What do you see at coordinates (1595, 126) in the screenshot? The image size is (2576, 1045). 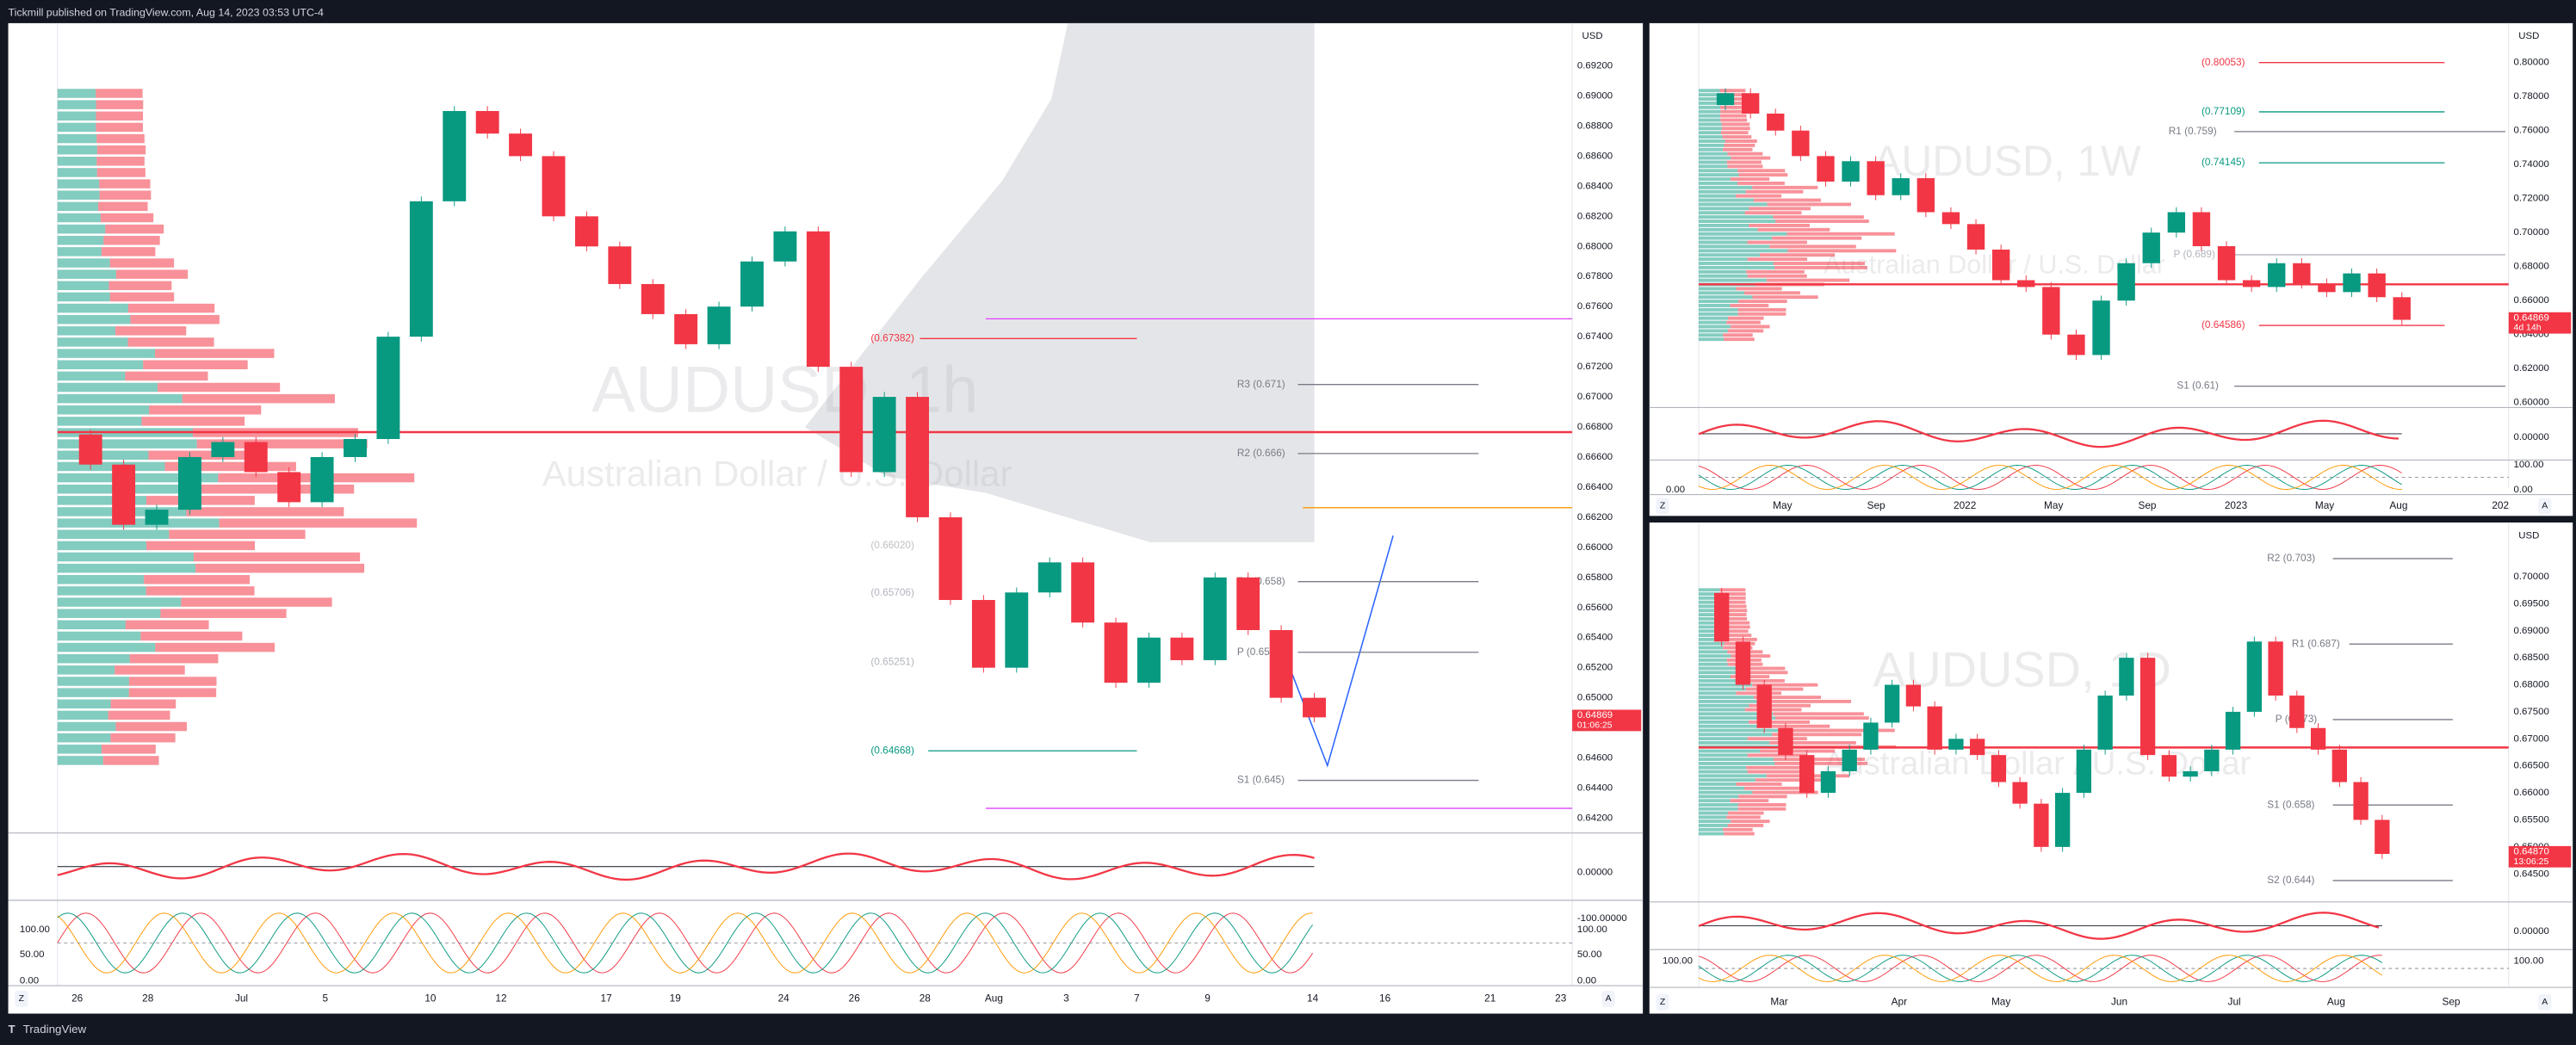 I see `price-label: 0.68800` at bounding box center [1595, 126].